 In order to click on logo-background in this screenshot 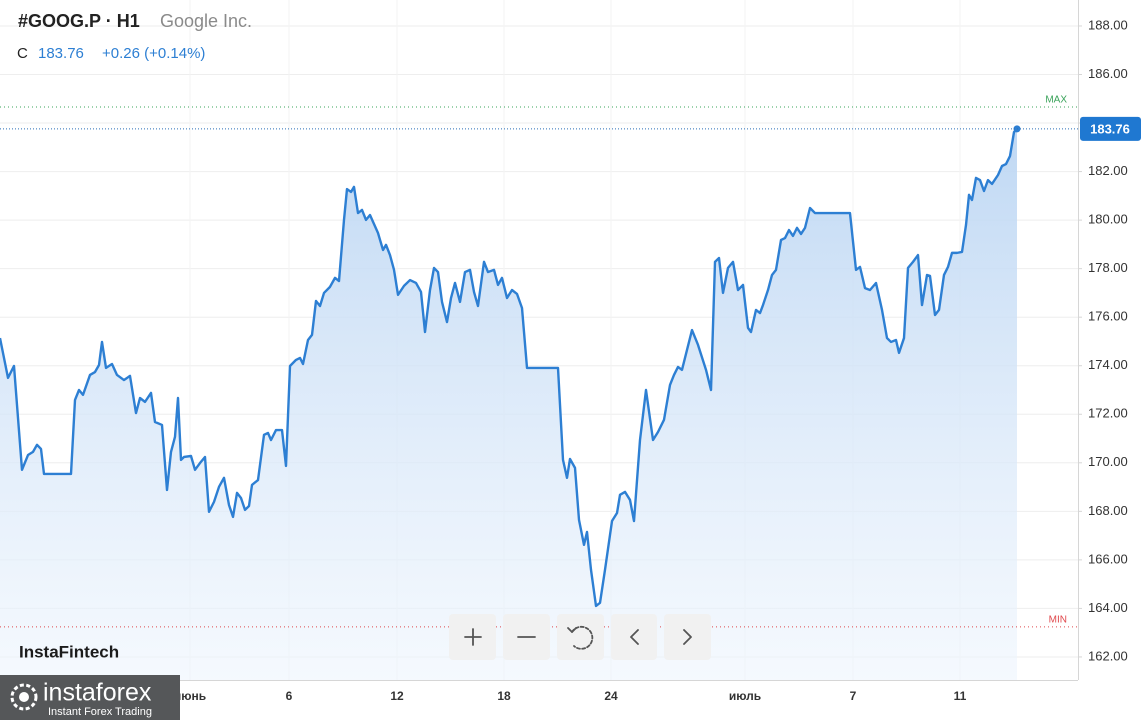, I will do `click(90, 697)`.